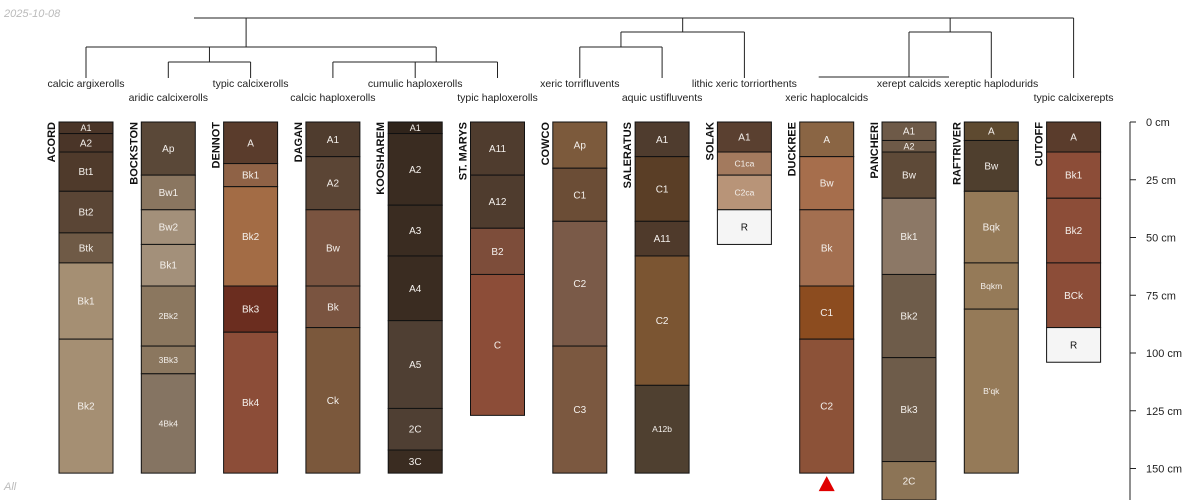 This screenshot has width=1200, height=500. I want to click on horizon-label: A12b, so click(662, 429).